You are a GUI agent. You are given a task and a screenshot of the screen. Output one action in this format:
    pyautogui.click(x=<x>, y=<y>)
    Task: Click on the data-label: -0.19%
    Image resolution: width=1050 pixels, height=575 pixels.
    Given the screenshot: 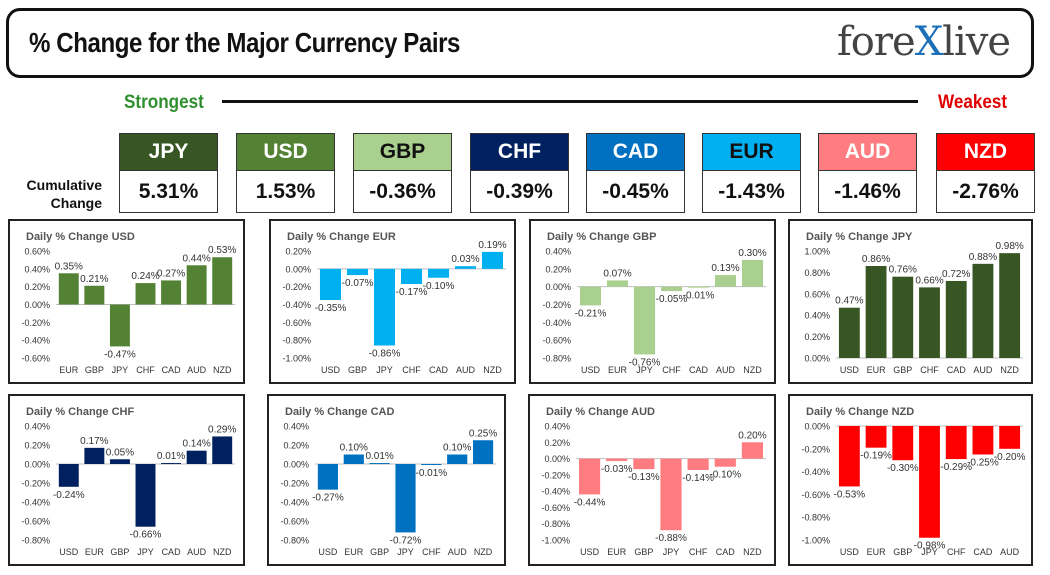 What is the action you would take?
    pyautogui.click(x=876, y=456)
    